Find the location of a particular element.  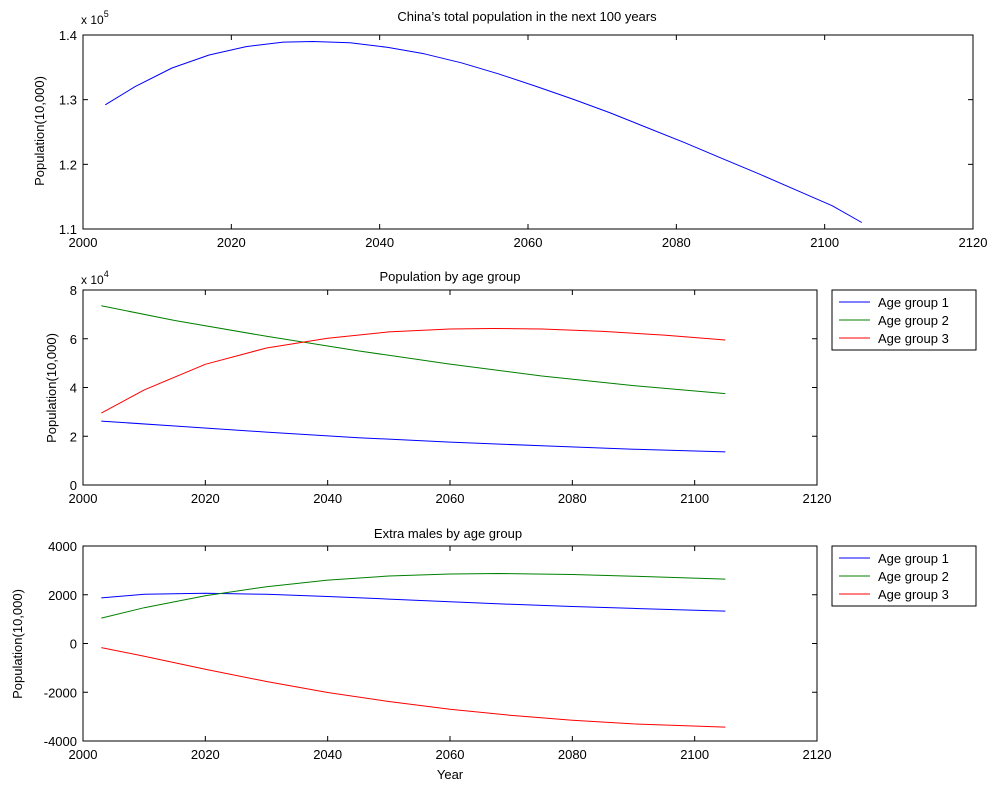

subplot-3-ytick-label: 4000 is located at coordinates (62, 546).